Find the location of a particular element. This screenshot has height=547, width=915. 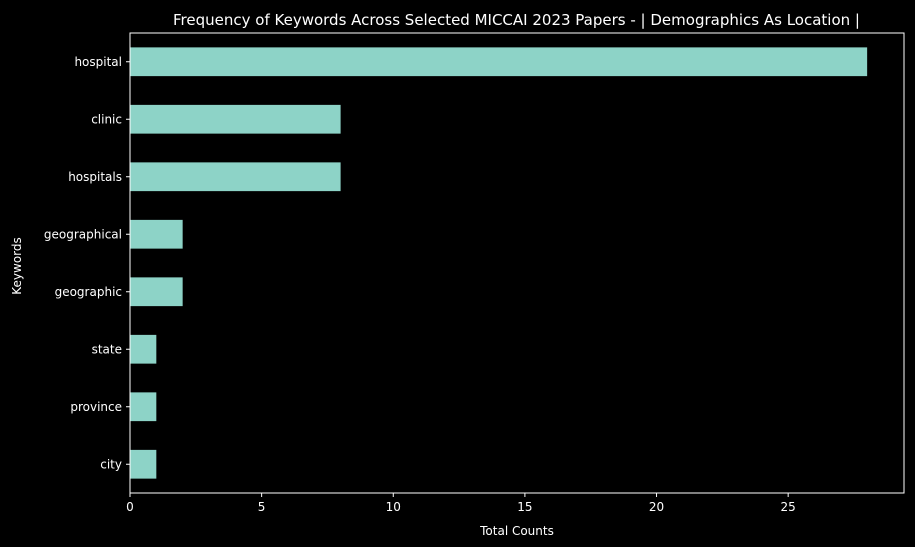

x-tick-label: 5 is located at coordinates (262, 507).